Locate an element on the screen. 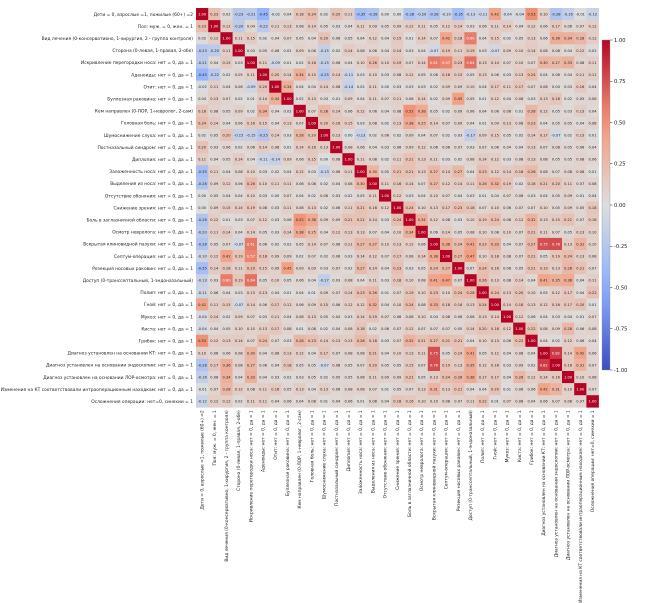  heatmap-cell: 0.19 is located at coordinates (507, 183).